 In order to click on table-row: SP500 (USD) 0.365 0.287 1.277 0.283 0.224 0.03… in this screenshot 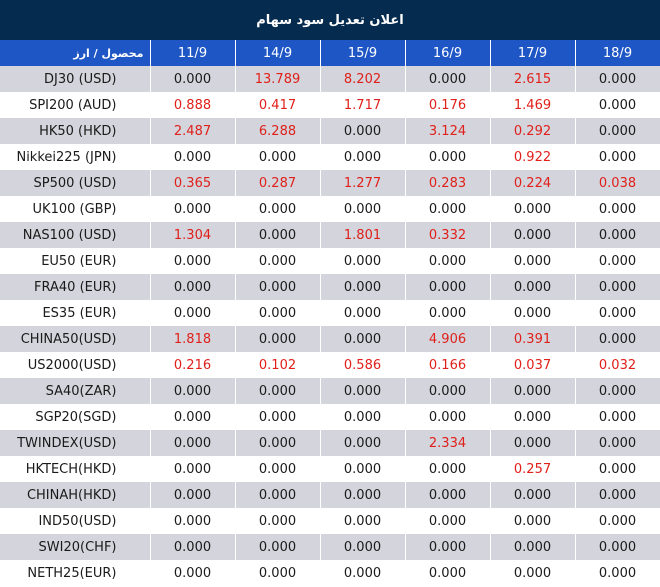, I will do `click(330, 183)`.